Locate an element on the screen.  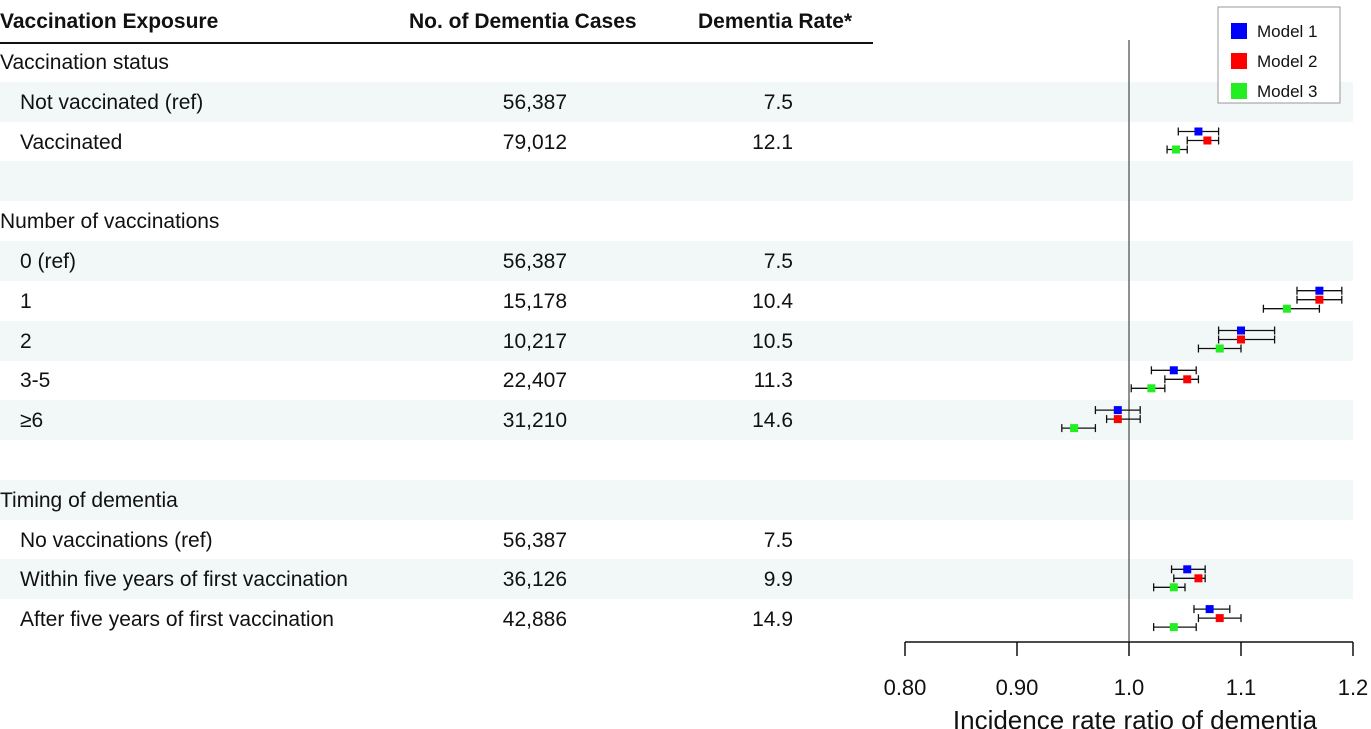
legend-item: Model 2 is located at coordinates (1274, 61).